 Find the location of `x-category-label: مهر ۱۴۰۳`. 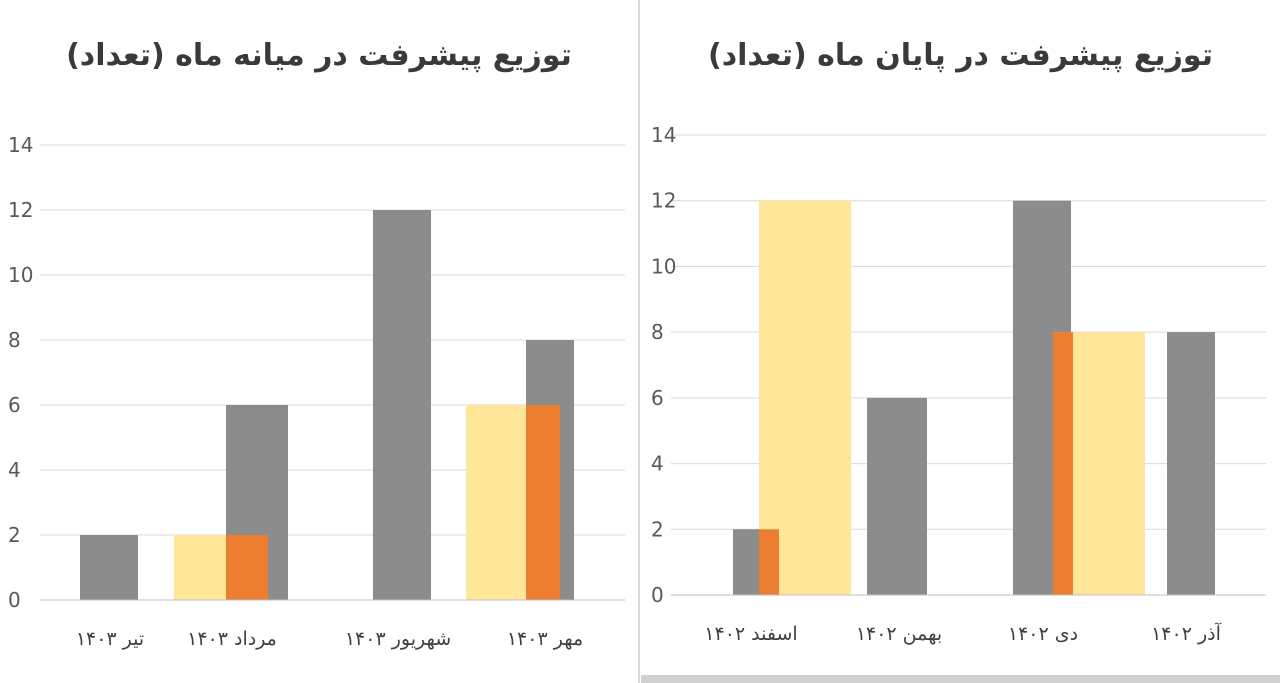

x-category-label: مهر ۱۴۰۳ is located at coordinates (545, 639).